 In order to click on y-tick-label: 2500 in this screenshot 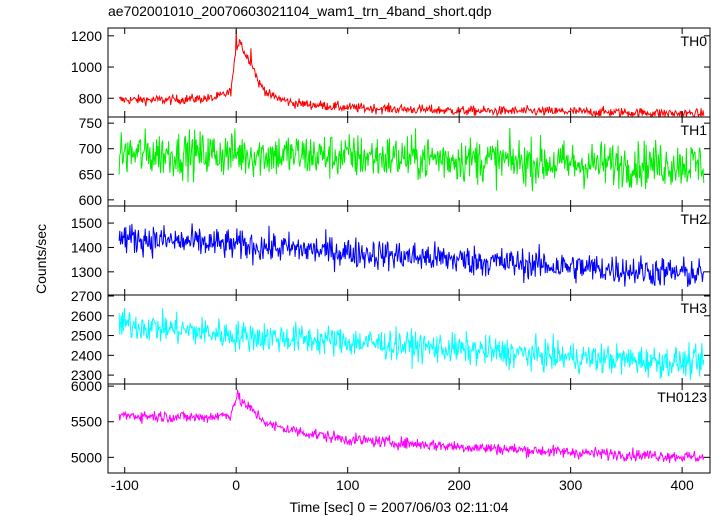, I will do `click(86, 336)`.